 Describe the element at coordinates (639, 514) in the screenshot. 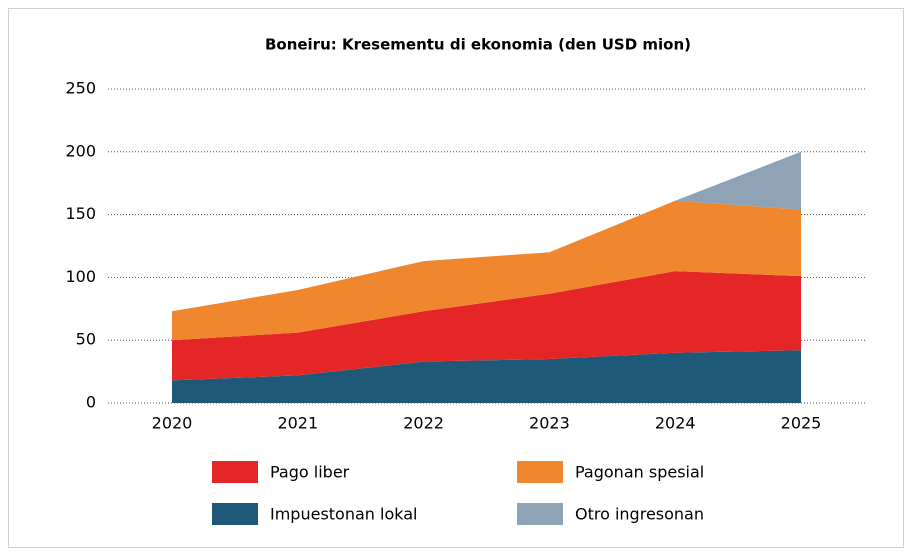

I see `legend-label: Otro ingresonan` at that location.